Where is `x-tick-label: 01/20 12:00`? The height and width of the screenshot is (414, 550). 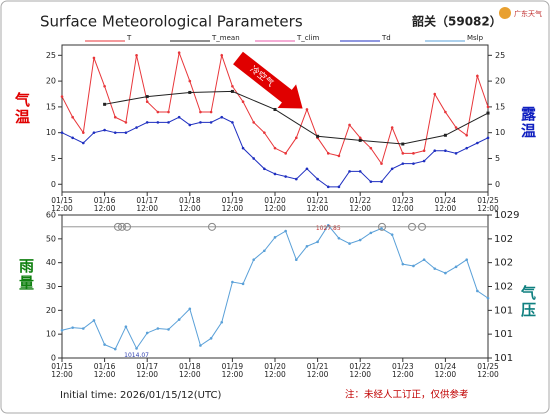
x-tick-label: 01/20 12:00 is located at coordinates (275, 204).